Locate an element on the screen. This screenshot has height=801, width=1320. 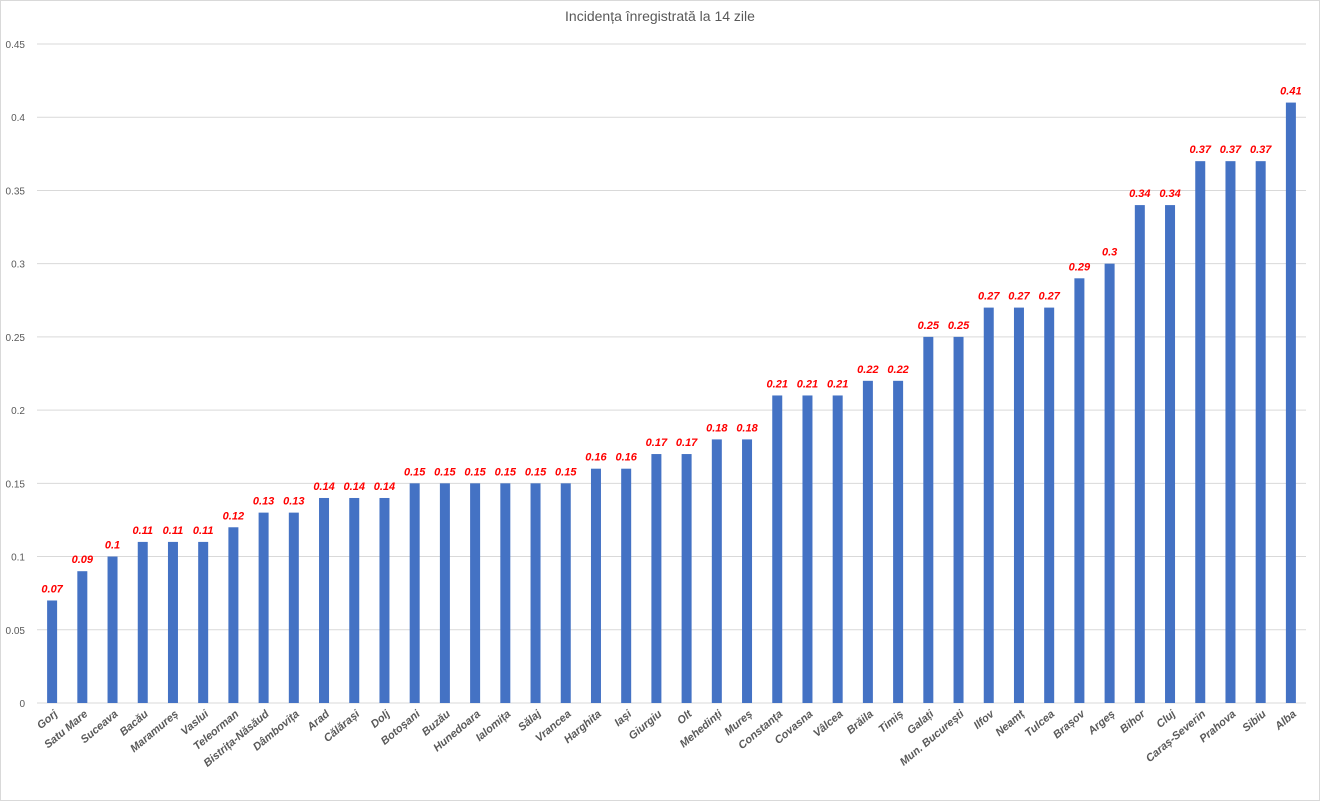
data-label: 0.34 is located at coordinates (1139, 194).